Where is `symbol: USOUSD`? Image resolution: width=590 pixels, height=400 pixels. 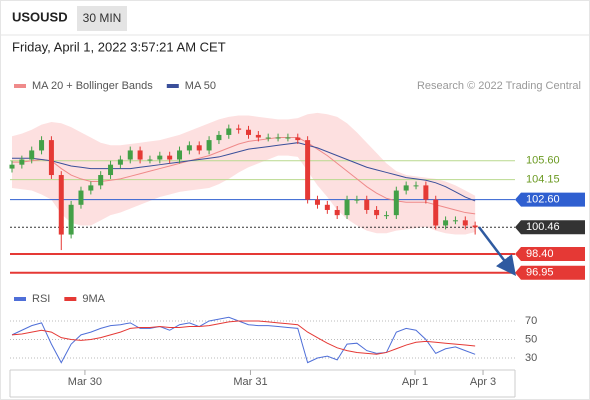
symbol: USOUSD is located at coordinates (40, 16).